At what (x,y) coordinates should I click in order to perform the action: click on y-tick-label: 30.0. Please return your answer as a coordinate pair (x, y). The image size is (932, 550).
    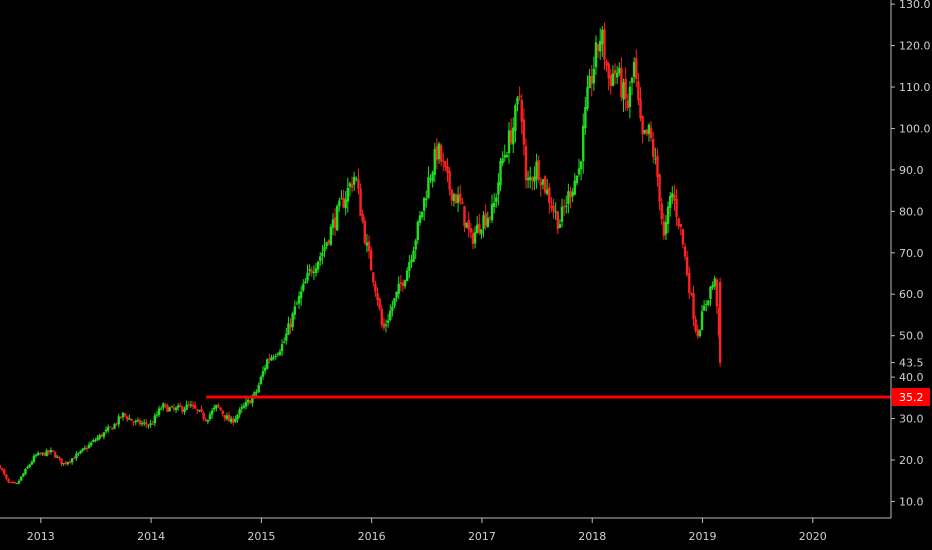
    Looking at the image, I should click on (911, 419).